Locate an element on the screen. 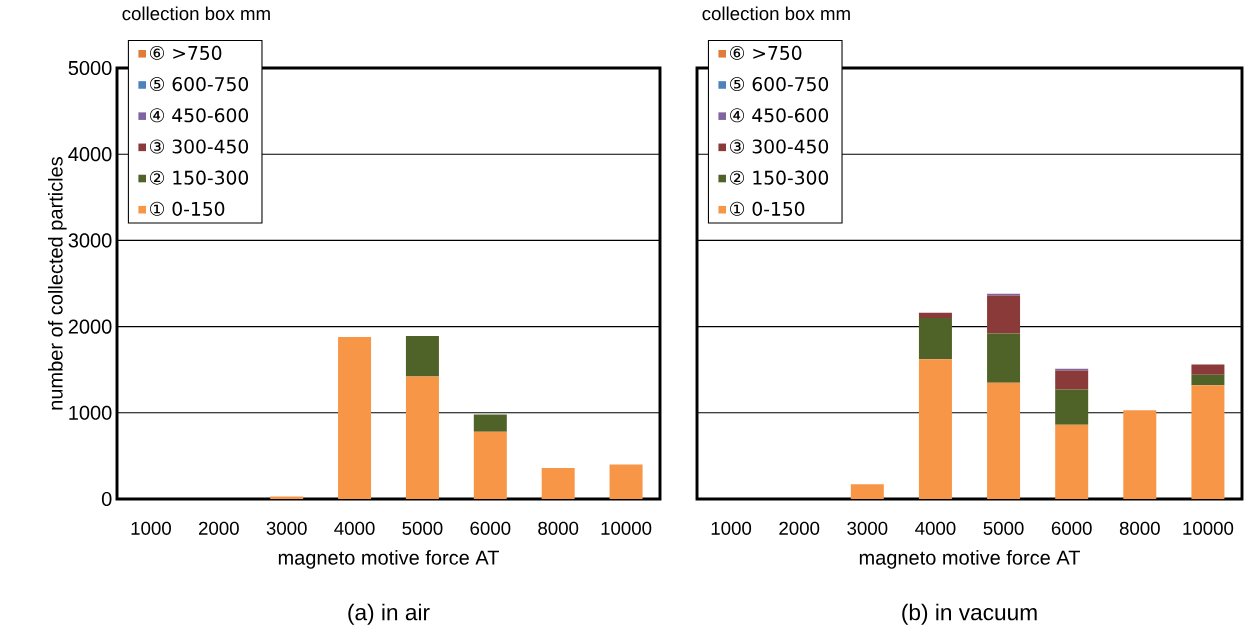 The width and height of the screenshot is (1246, 637). y-tick-label: 4000 is located at coordinates (90, 154).